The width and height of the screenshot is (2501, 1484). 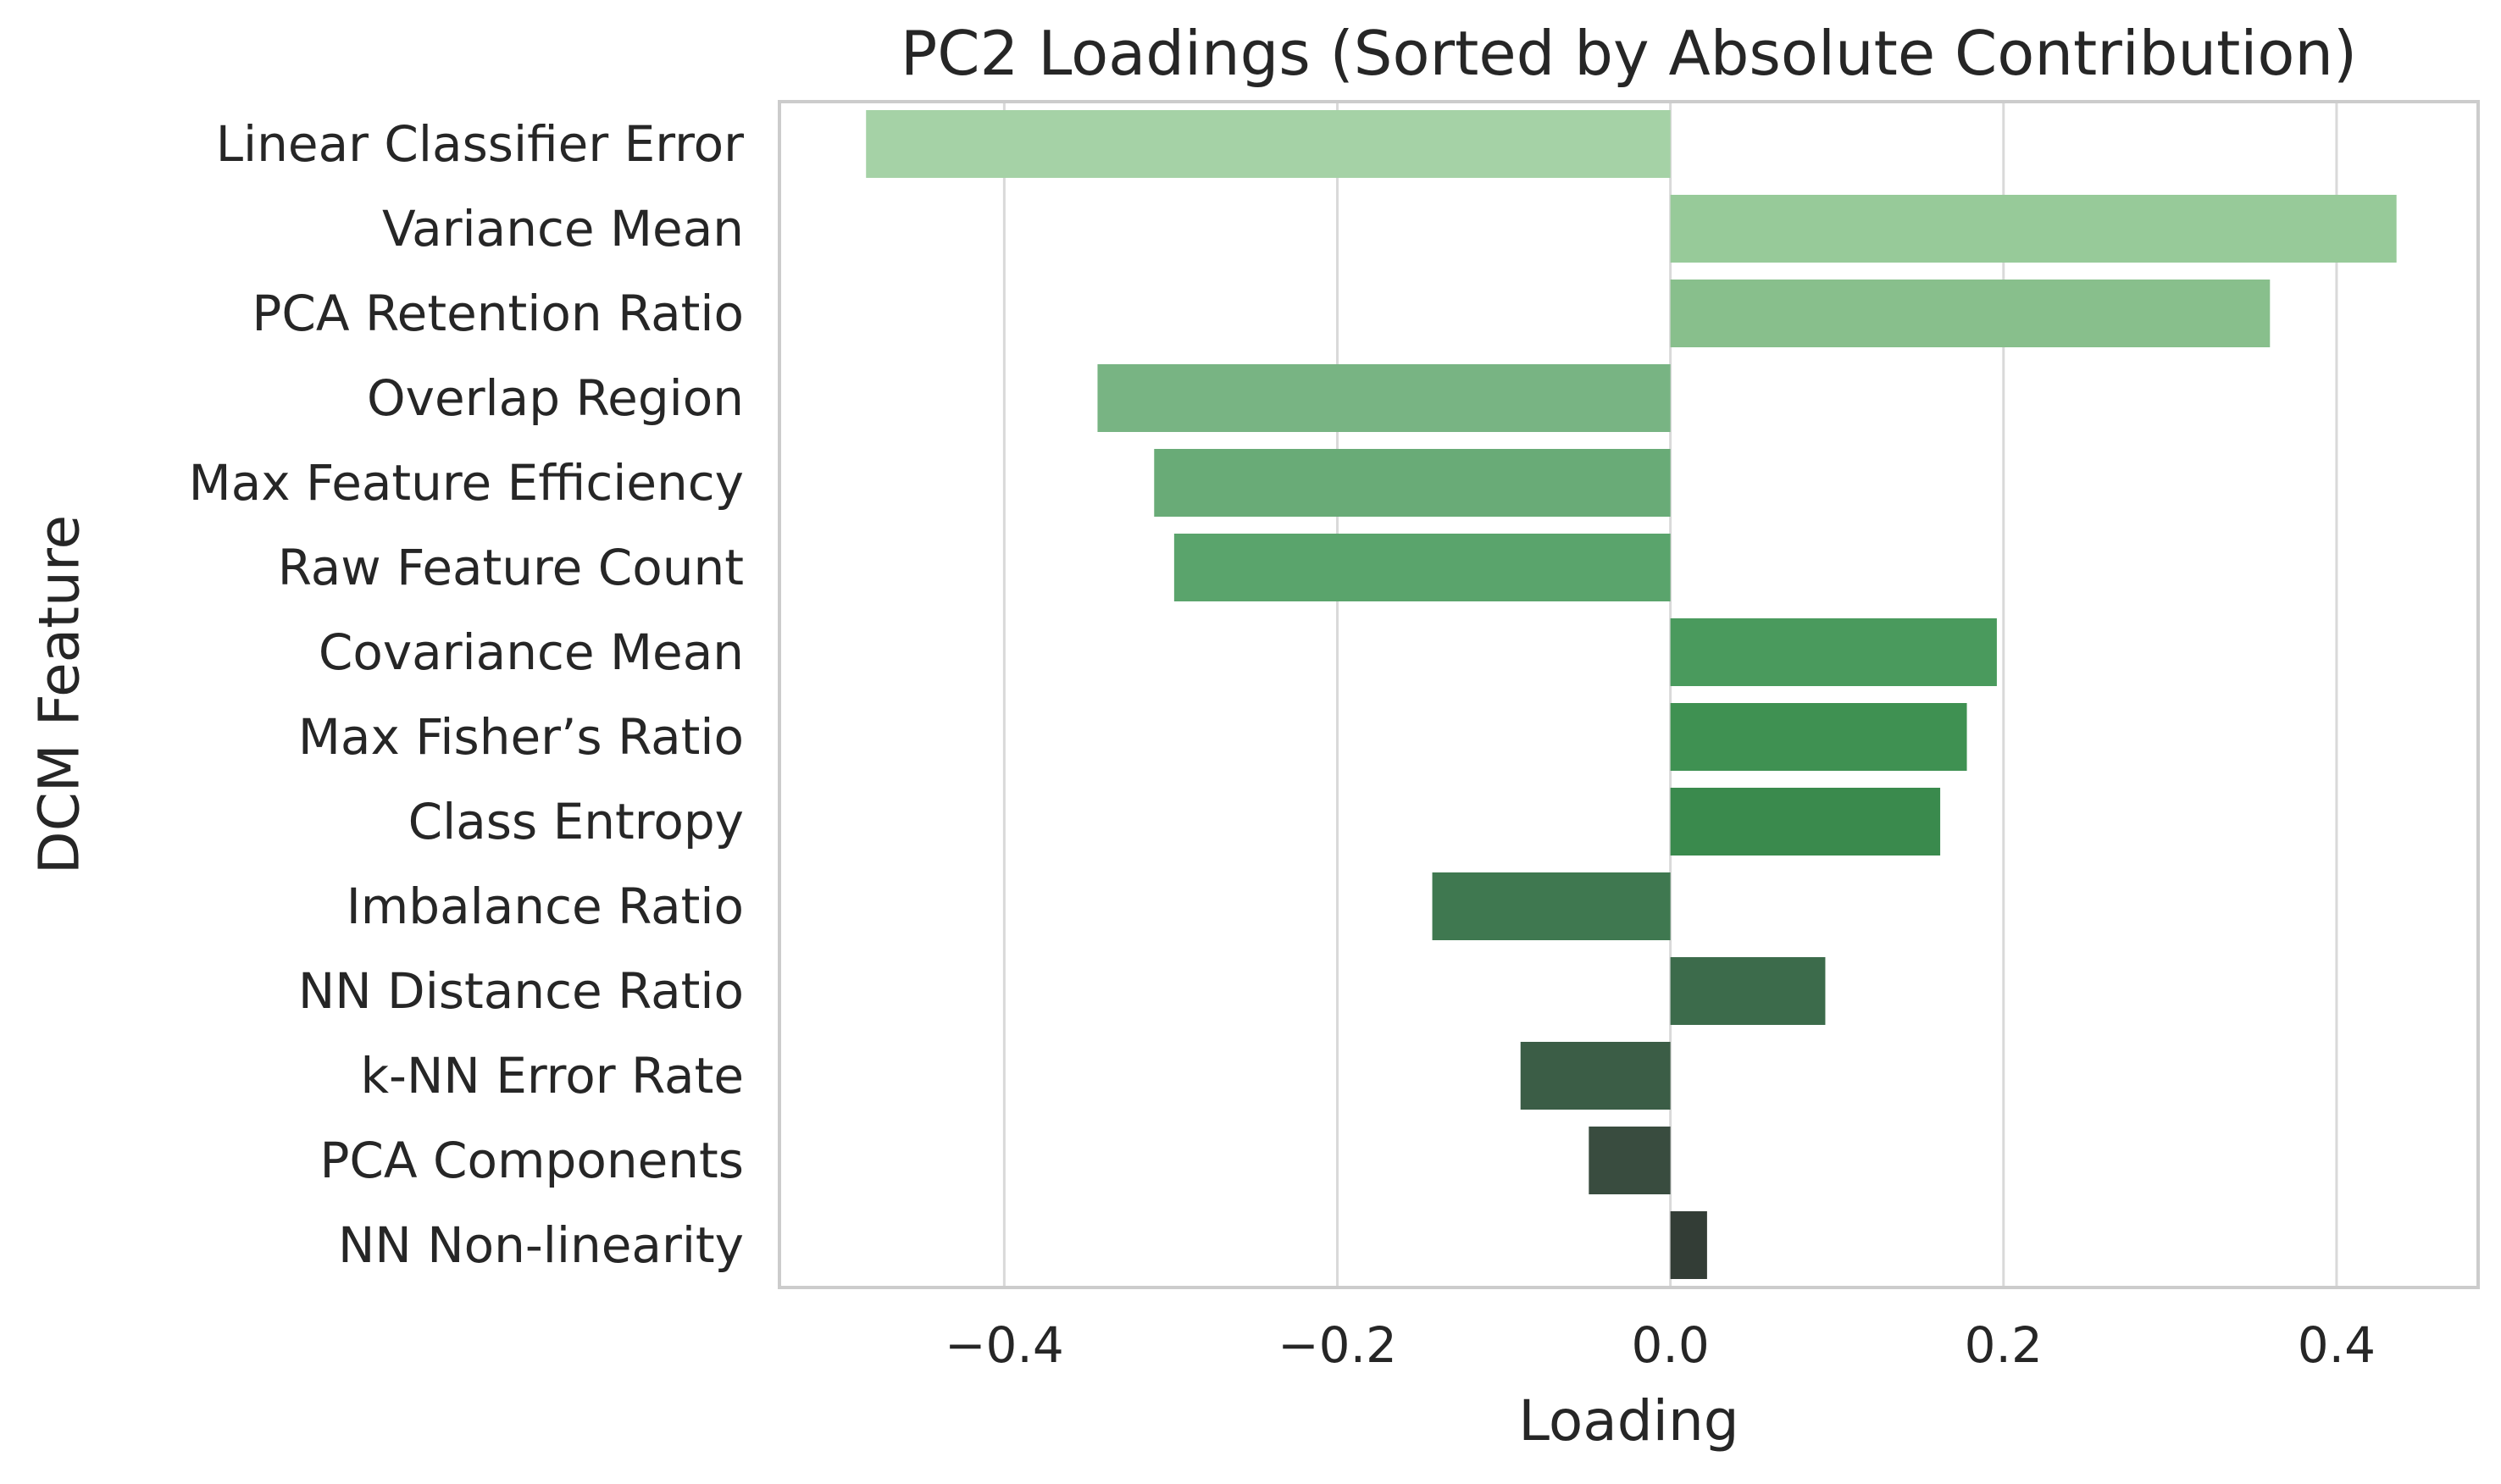 I want to click on x-tick-label: −0.2, so click(x=1337, y=1345).